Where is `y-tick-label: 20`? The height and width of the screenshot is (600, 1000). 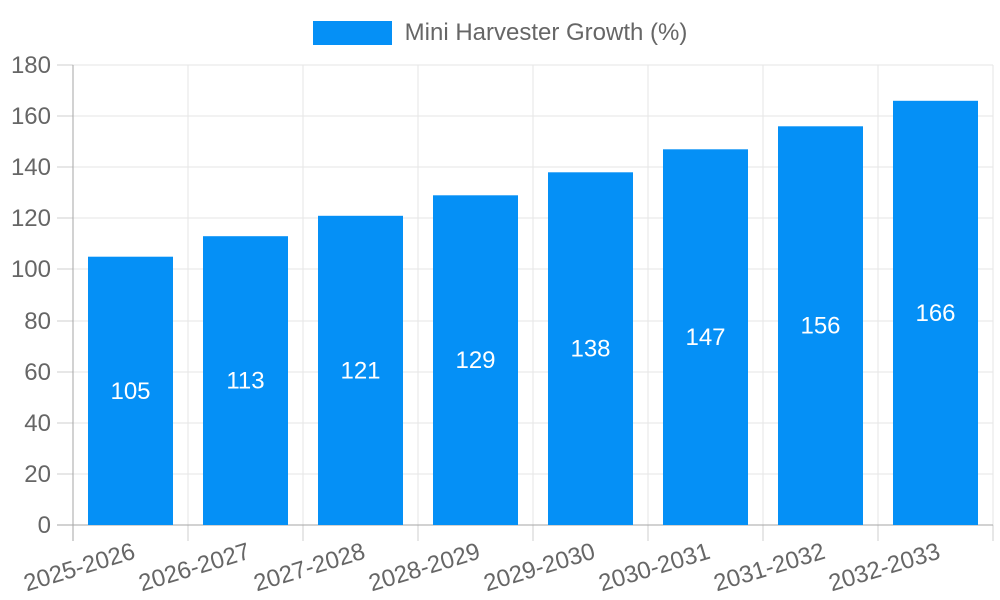
y-tick-label: 20 is located at coordinates (37, 474).